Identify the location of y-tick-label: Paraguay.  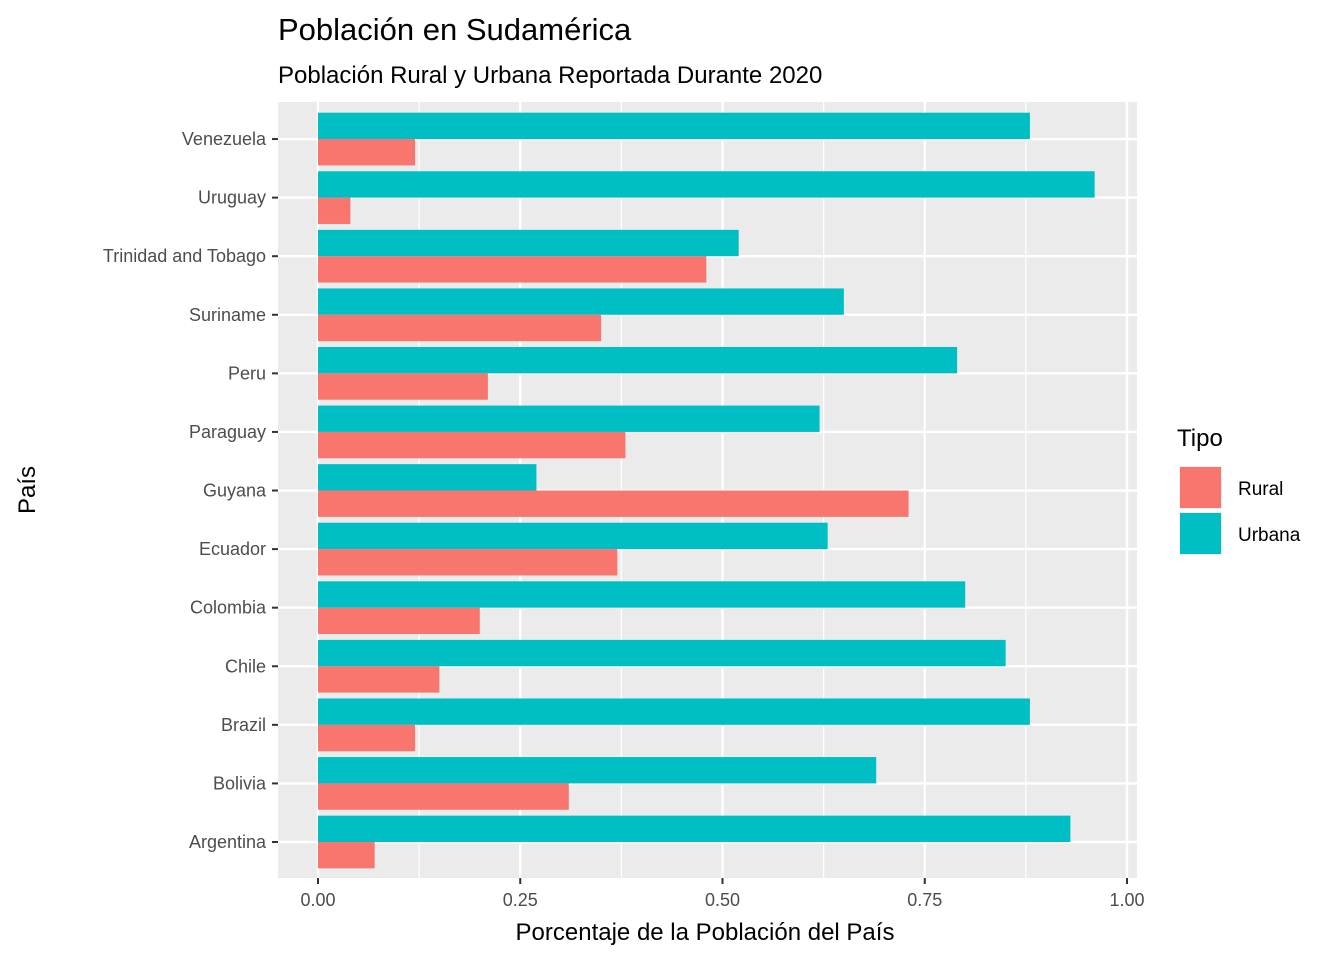
(227, 432).